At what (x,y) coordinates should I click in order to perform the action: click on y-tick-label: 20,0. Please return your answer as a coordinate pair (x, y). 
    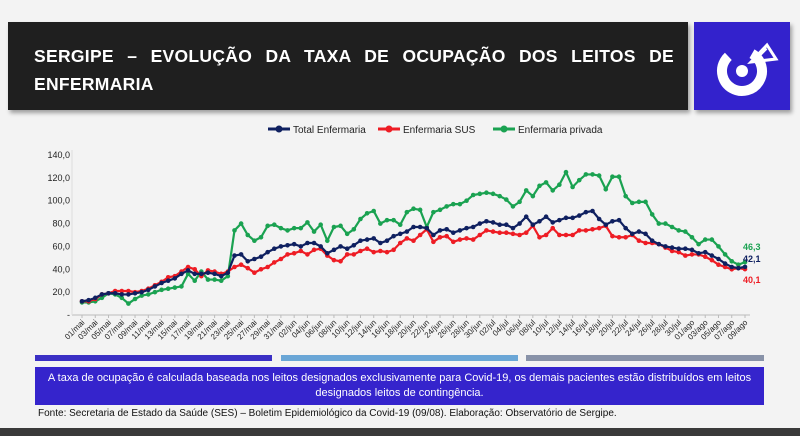
    Looking at the image, I should click on (61, 292).